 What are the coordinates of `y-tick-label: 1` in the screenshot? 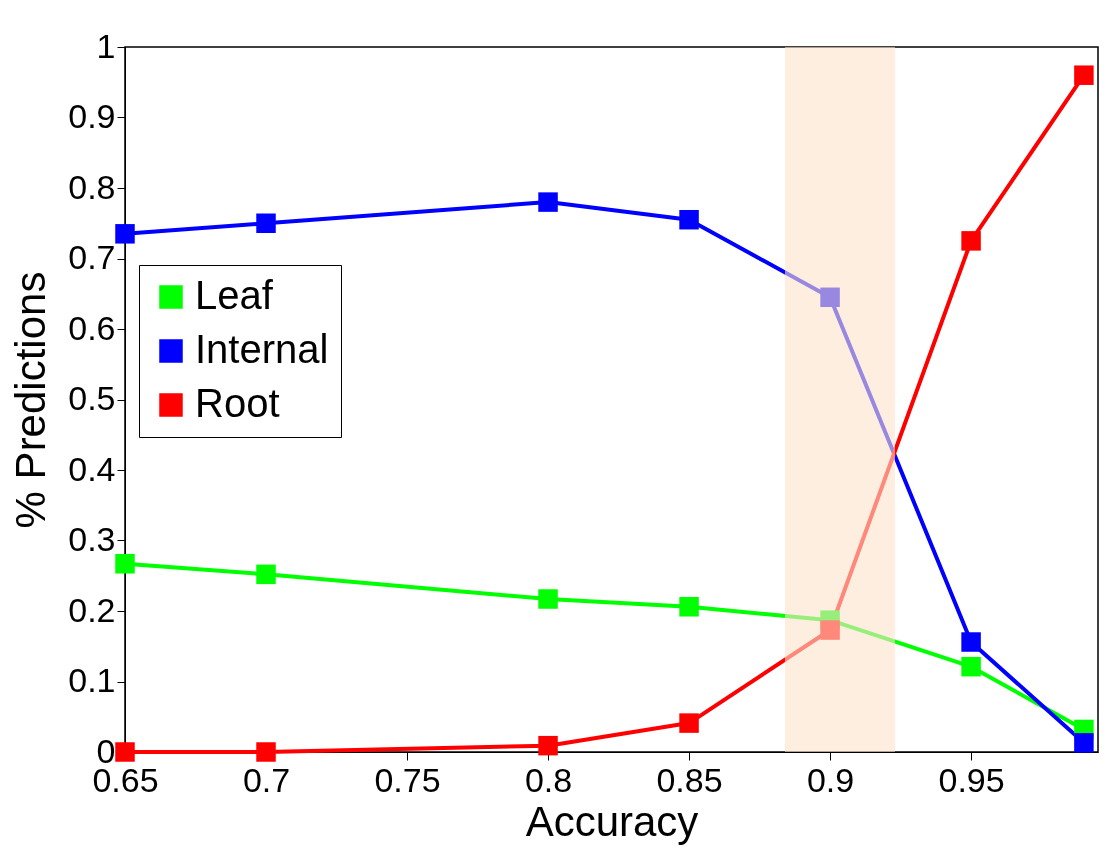 It's located at (106, 45).